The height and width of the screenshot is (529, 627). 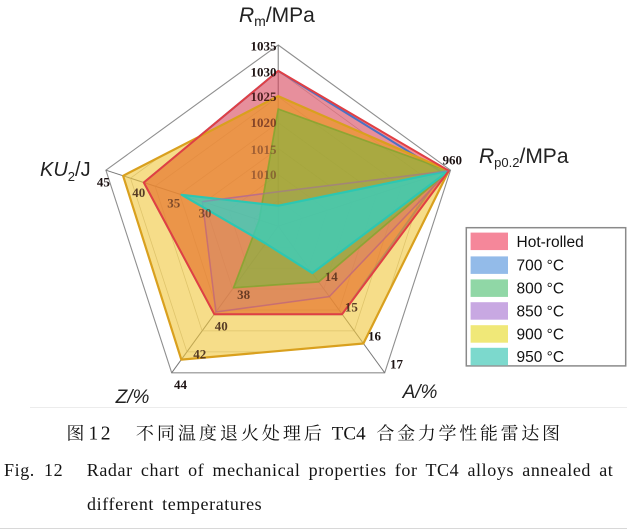 What do you see at coordinates (101, 433) in the screenshot?
I see `svg-text: 12` at bounding box center [101, 433].